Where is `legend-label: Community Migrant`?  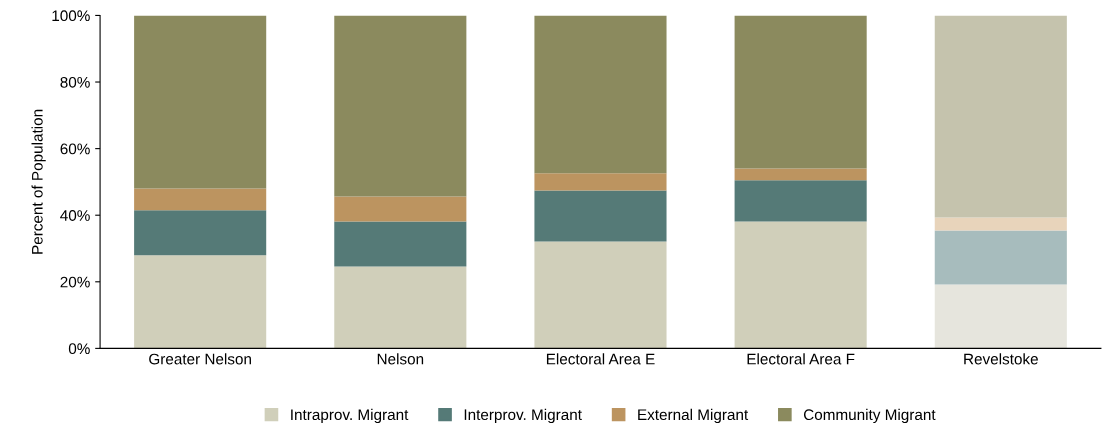 legend-label: Community Migrant is located at coordinates (869, 416).